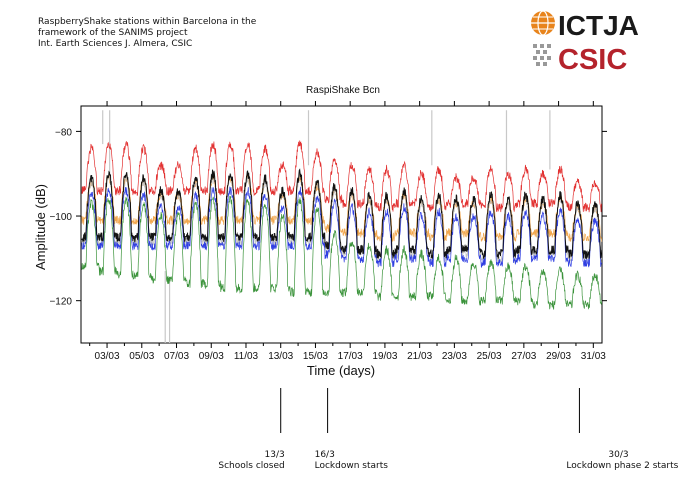 This screenshot has height=487, width=690. Describe the element at coordinates (350, 356) in the screenshot. I see `x-tick-label: 17/03` at that location.